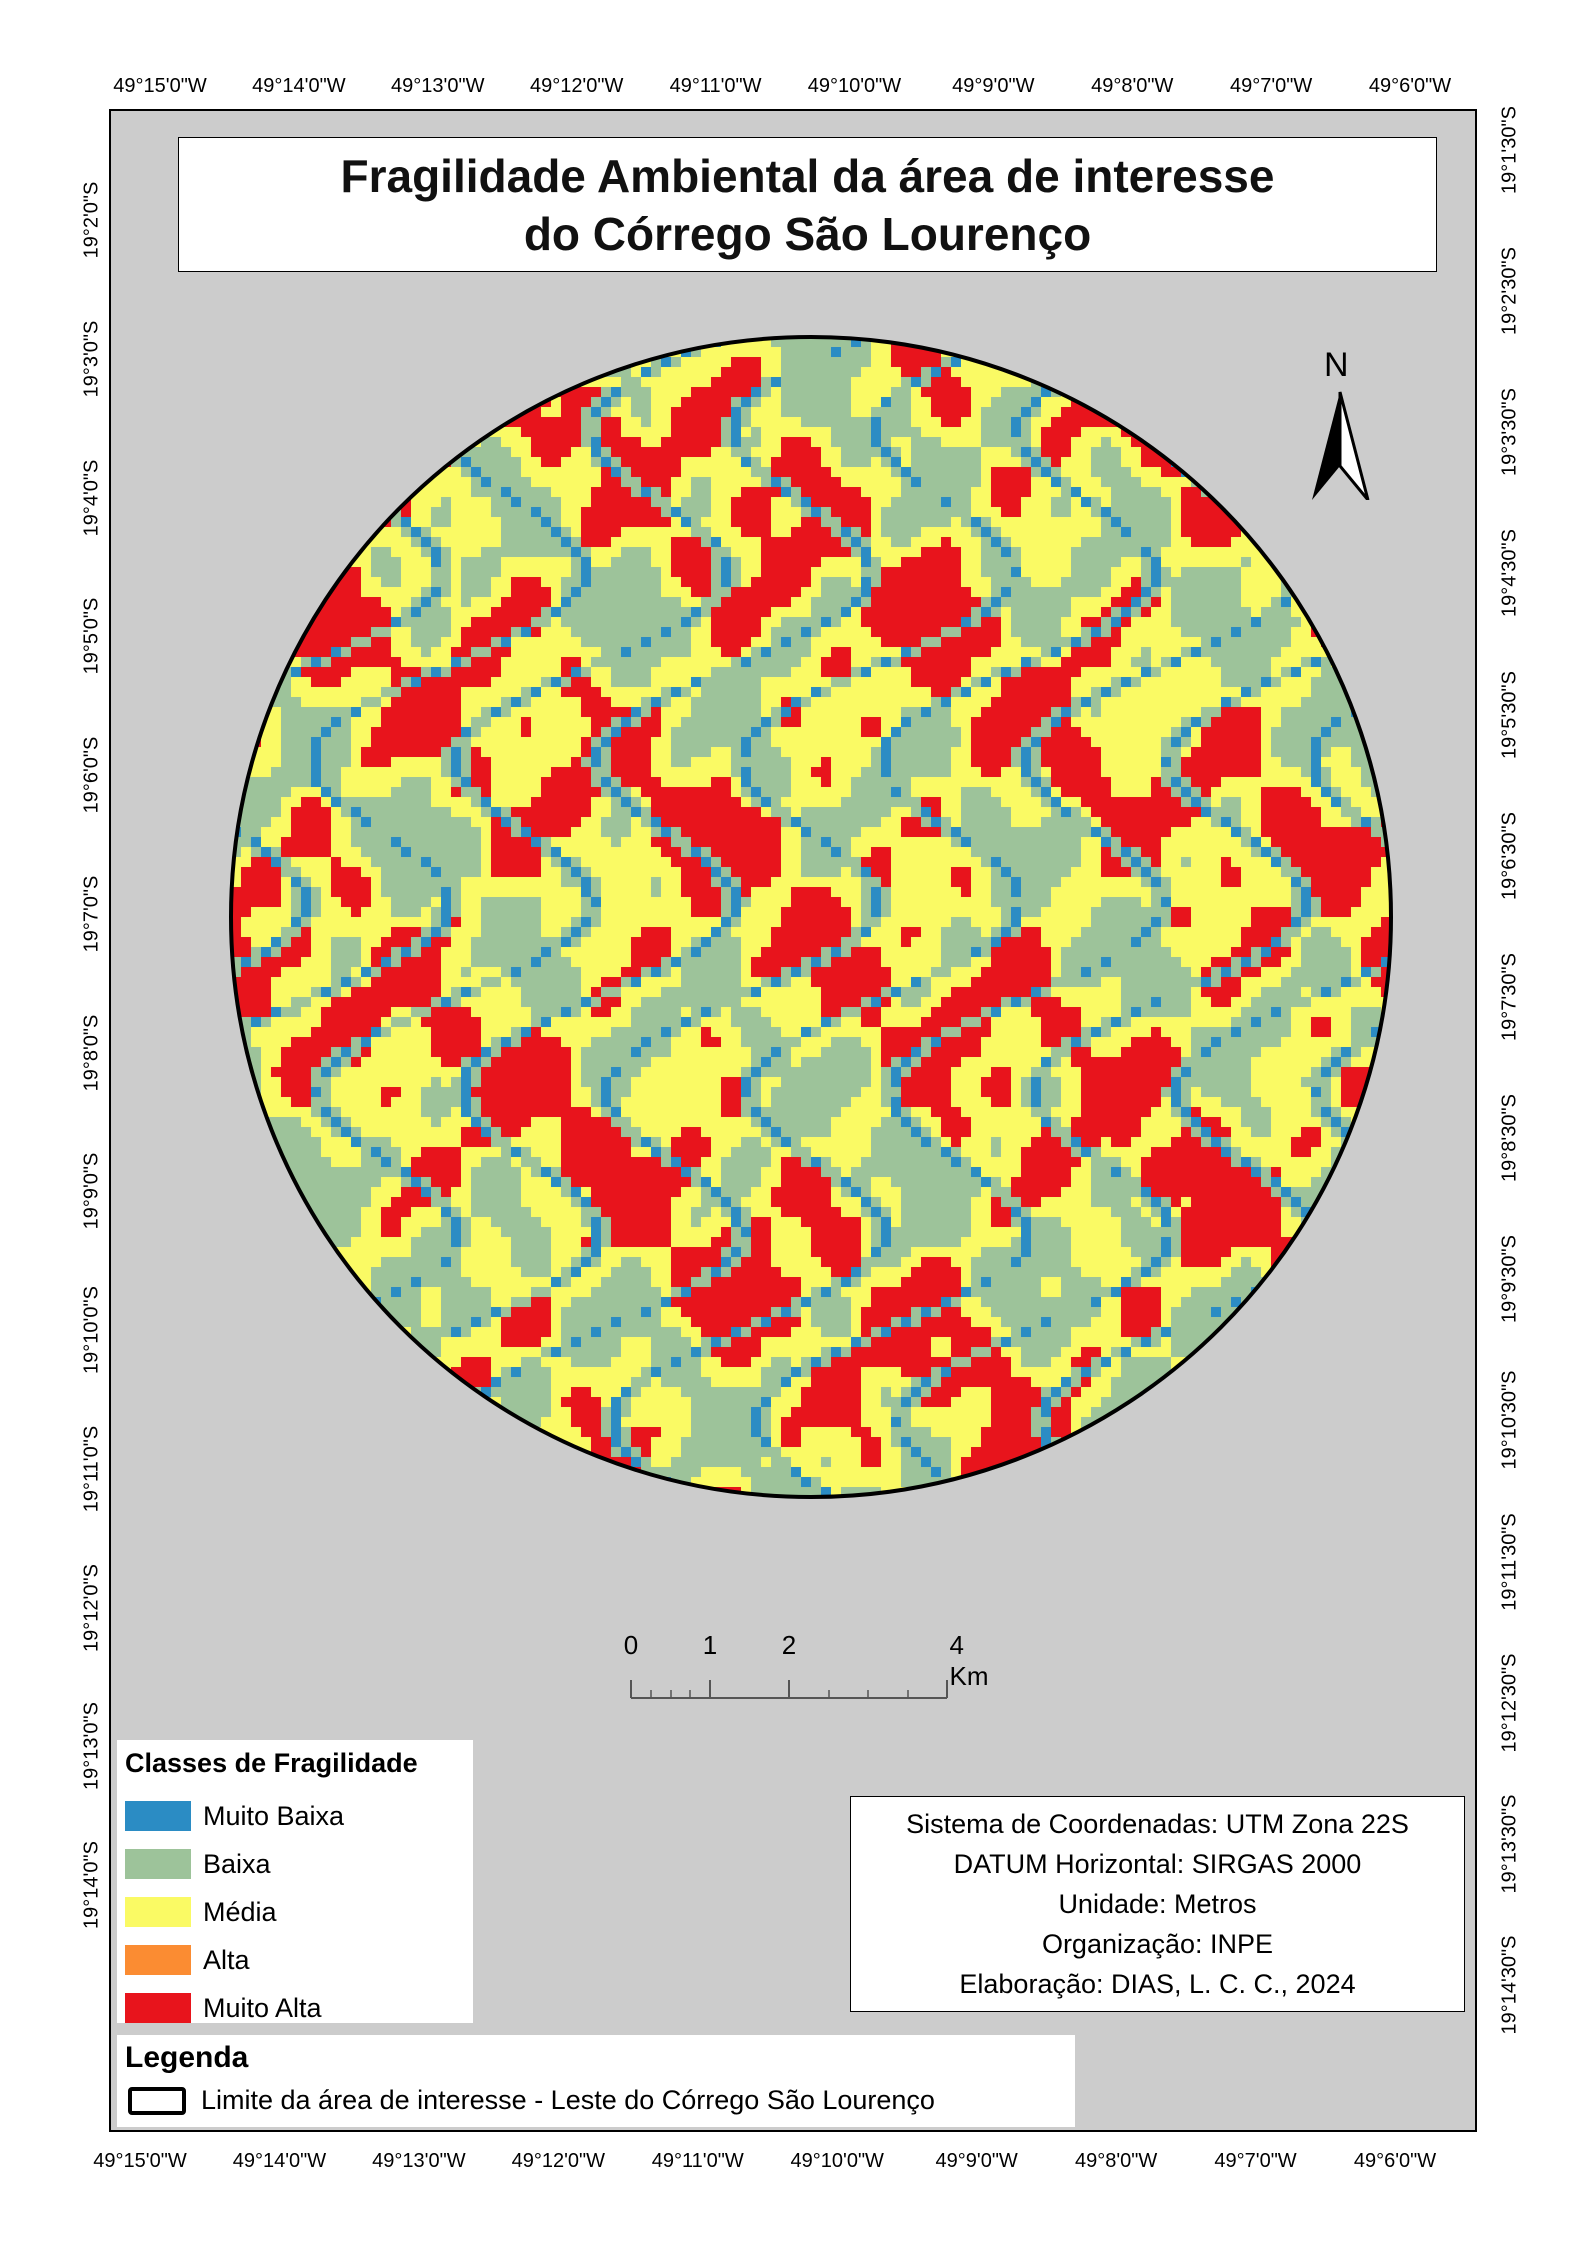  I want to click on north-arrow-icon, so click(1341, 445).